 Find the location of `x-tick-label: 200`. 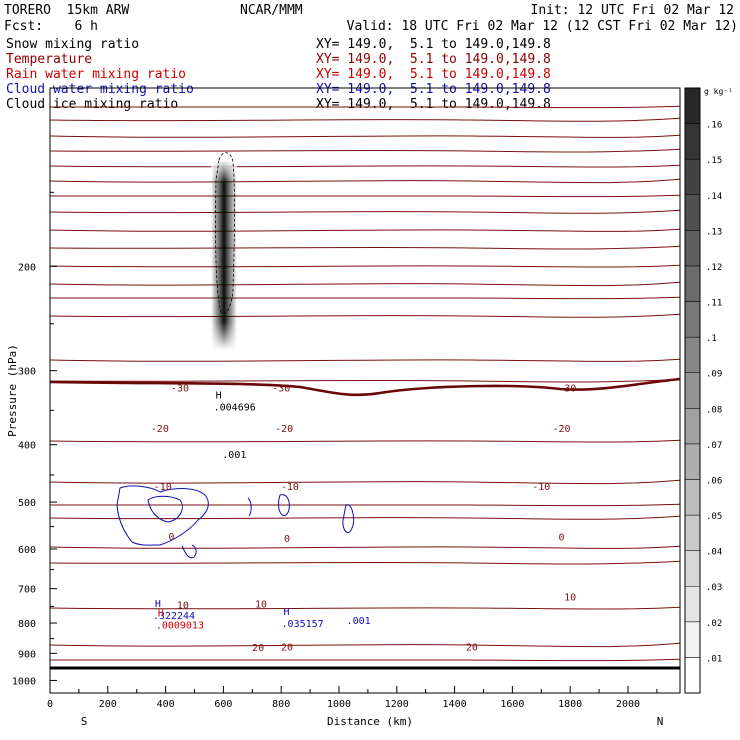

x-tick-label: 200 is located at coordinates (108, 704).